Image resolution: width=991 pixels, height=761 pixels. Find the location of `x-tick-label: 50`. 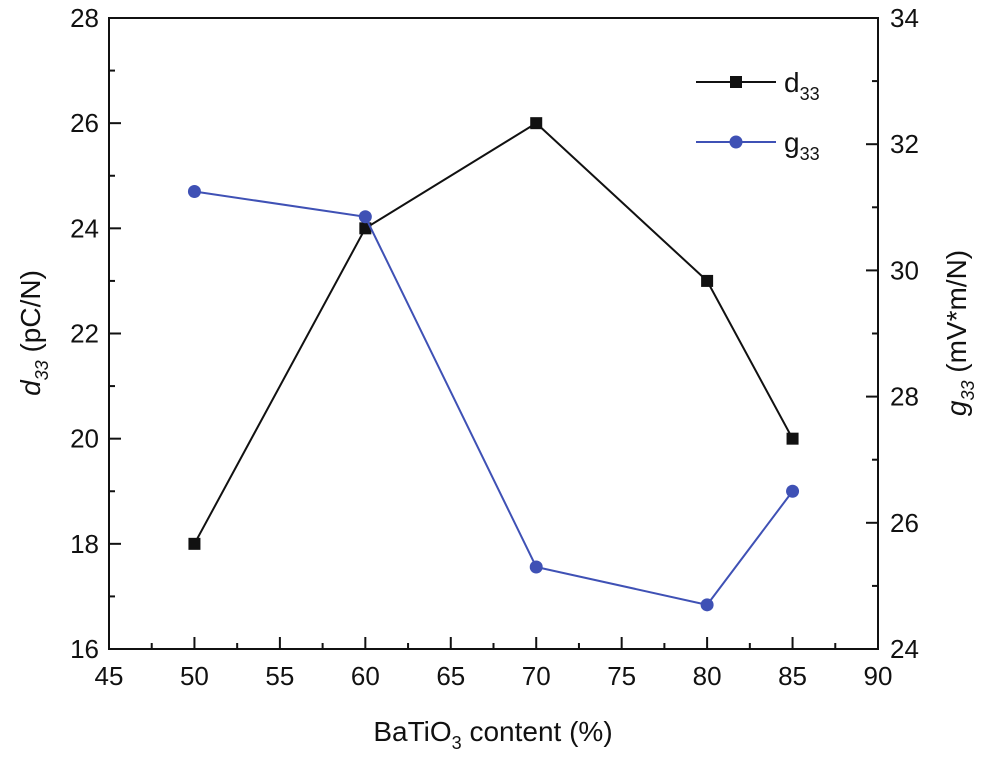

x-tick-label: 50 is located at coordinates (194, 676).